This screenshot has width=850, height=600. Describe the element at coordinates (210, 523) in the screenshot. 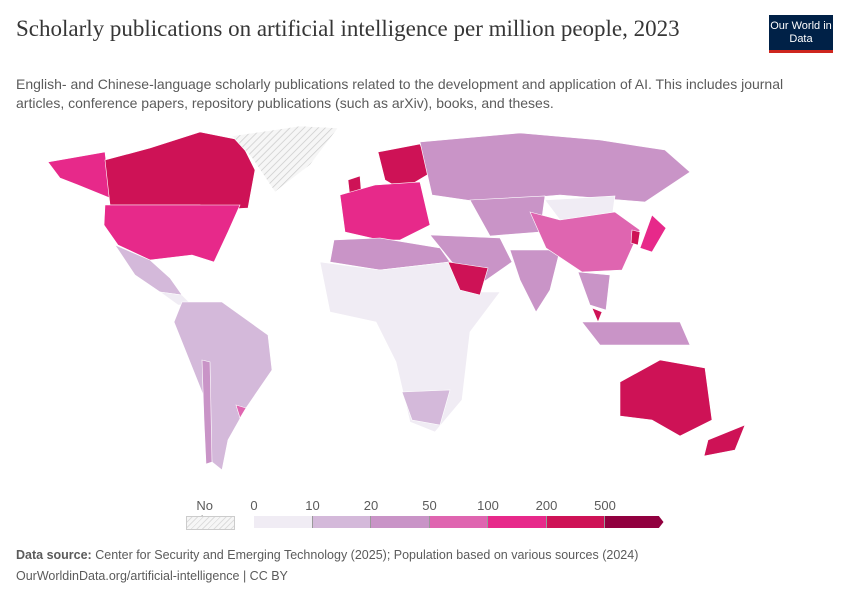

I see `legend-no-data-swatch` at that location.